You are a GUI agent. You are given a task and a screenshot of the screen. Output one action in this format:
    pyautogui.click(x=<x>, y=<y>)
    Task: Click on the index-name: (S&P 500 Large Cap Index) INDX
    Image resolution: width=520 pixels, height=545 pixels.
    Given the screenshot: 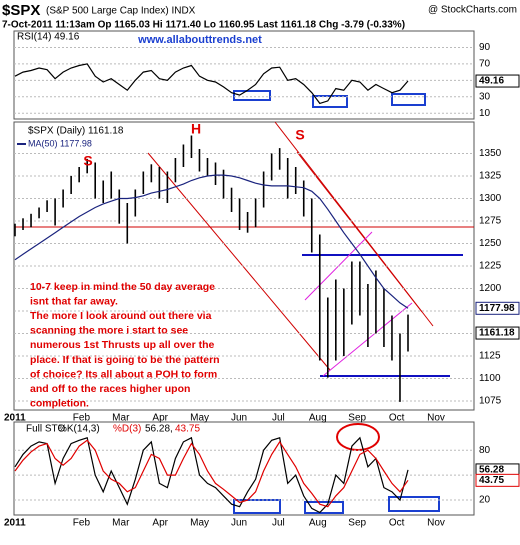 What is the action you would take?
    pyautogui.click(x=121, y=11)
    